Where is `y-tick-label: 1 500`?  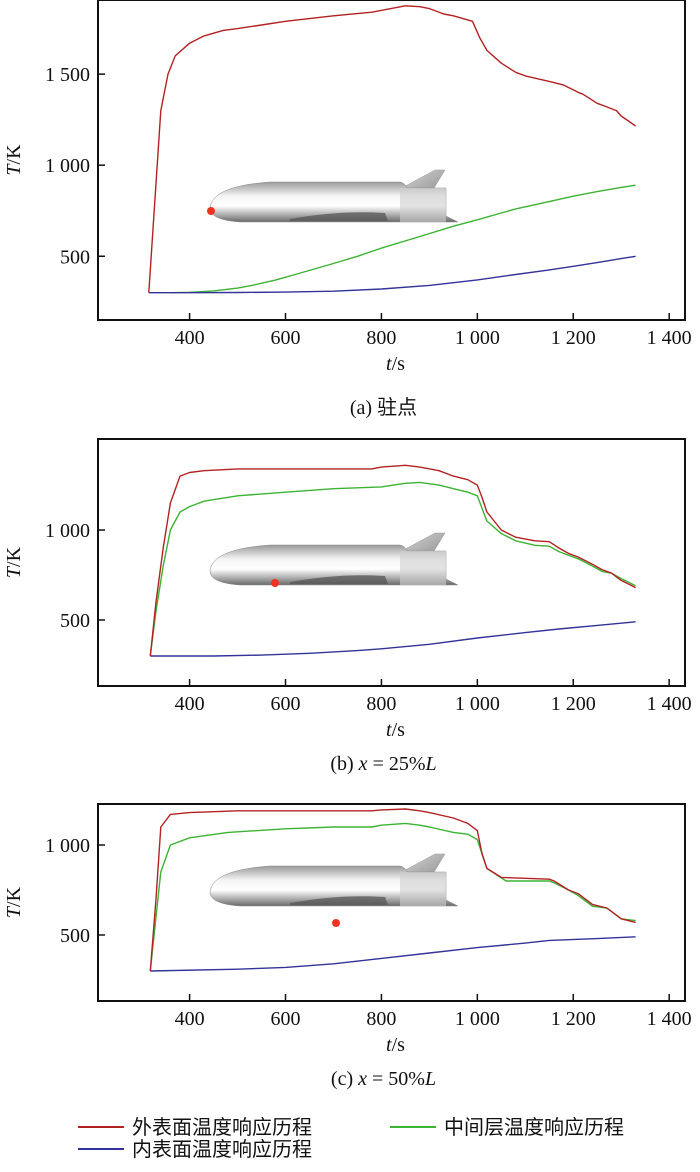
y-tick-label: 1 500 is located at coordinates (67, 75).